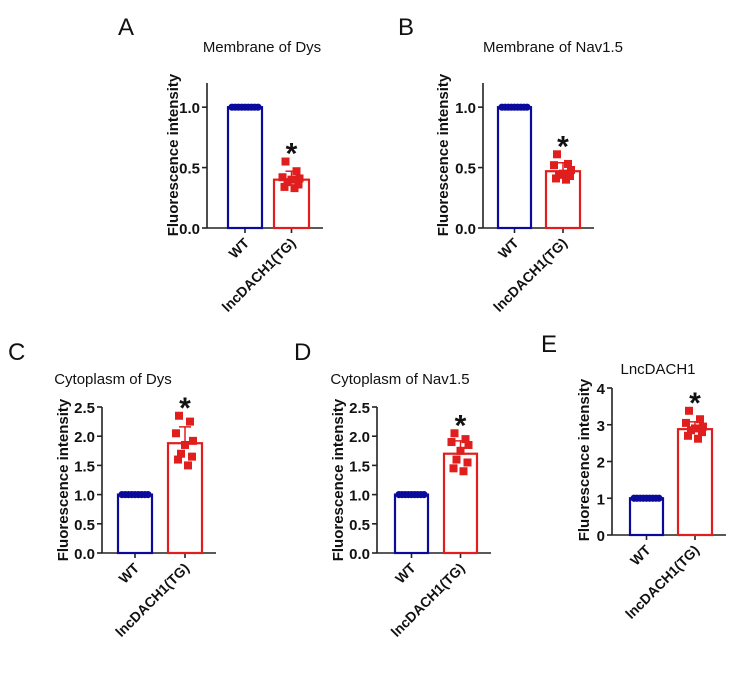 This screenshot has height=675, width=736. I want to click on y-tick-label: 1, so click(601, 499).